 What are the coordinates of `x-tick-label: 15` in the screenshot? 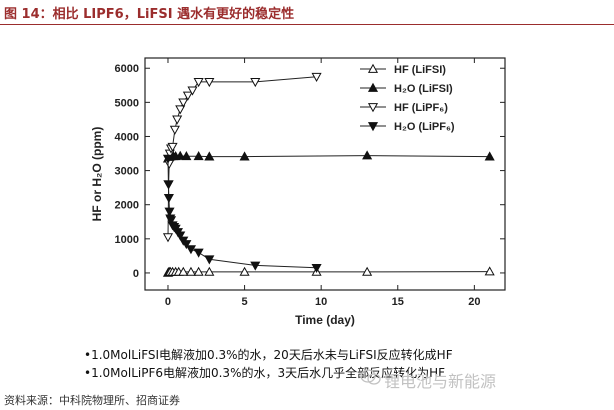 It's located at (398, 302).